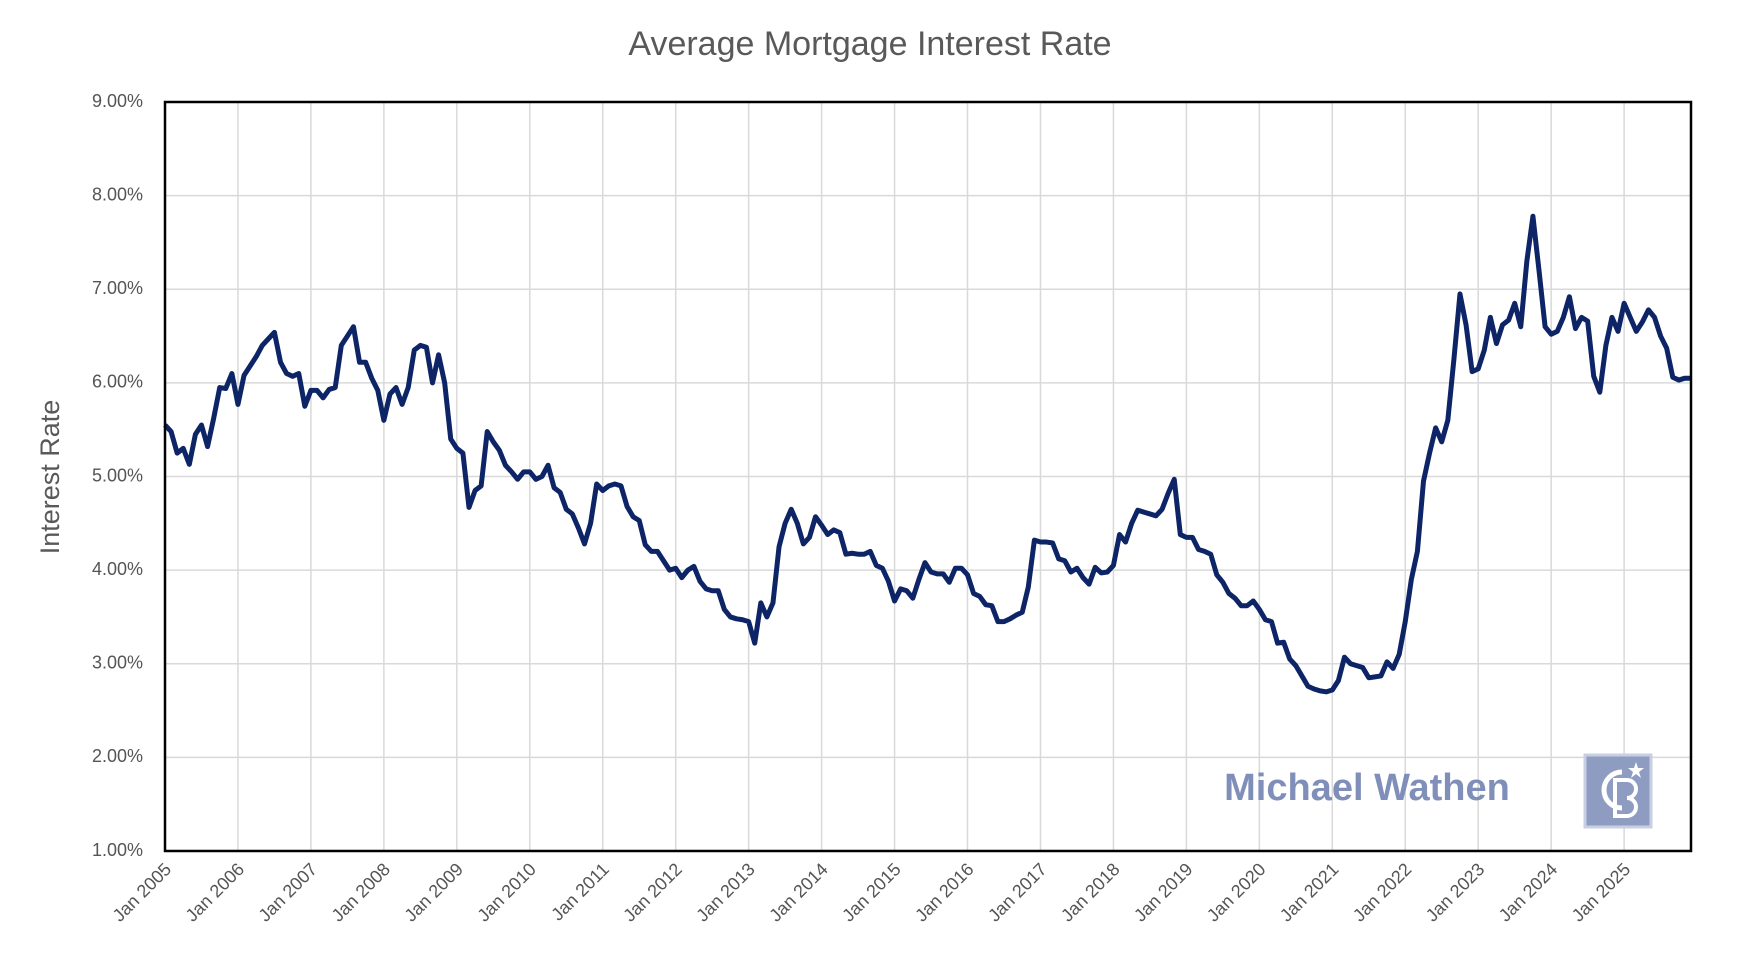 The height and width of the screenshot is (968, 1740). Describe the element at coordinates (117, 663) in the screenshot. I see `y-tick-label: 3.00%` at that location.